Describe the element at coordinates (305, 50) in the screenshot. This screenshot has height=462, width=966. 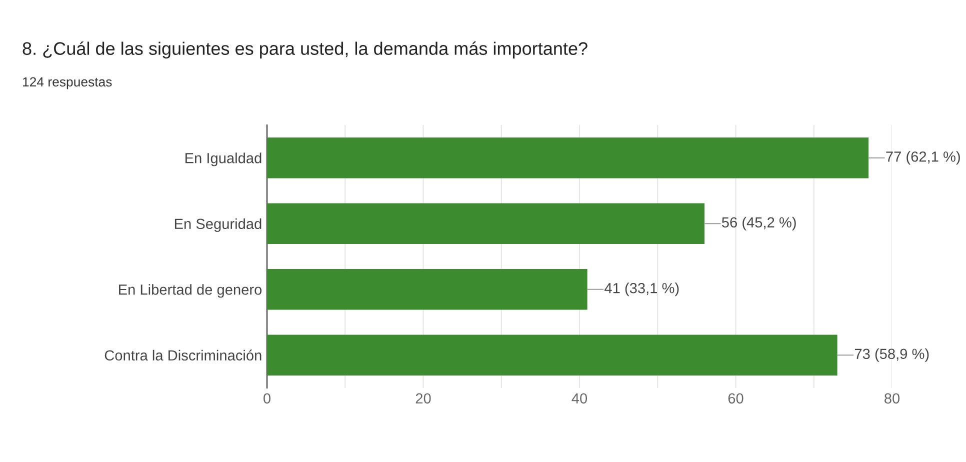
I see `chart-title: 8. ¿Cuál de las siguientes es para usted, la demanda más importante?` at that location.